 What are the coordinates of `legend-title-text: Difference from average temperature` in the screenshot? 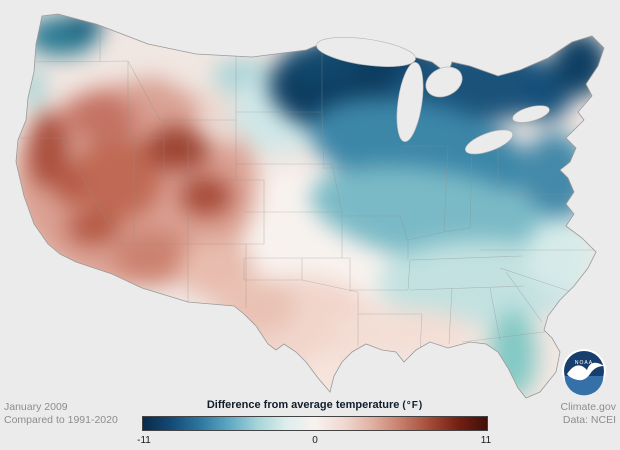 It's located at (303, 405).